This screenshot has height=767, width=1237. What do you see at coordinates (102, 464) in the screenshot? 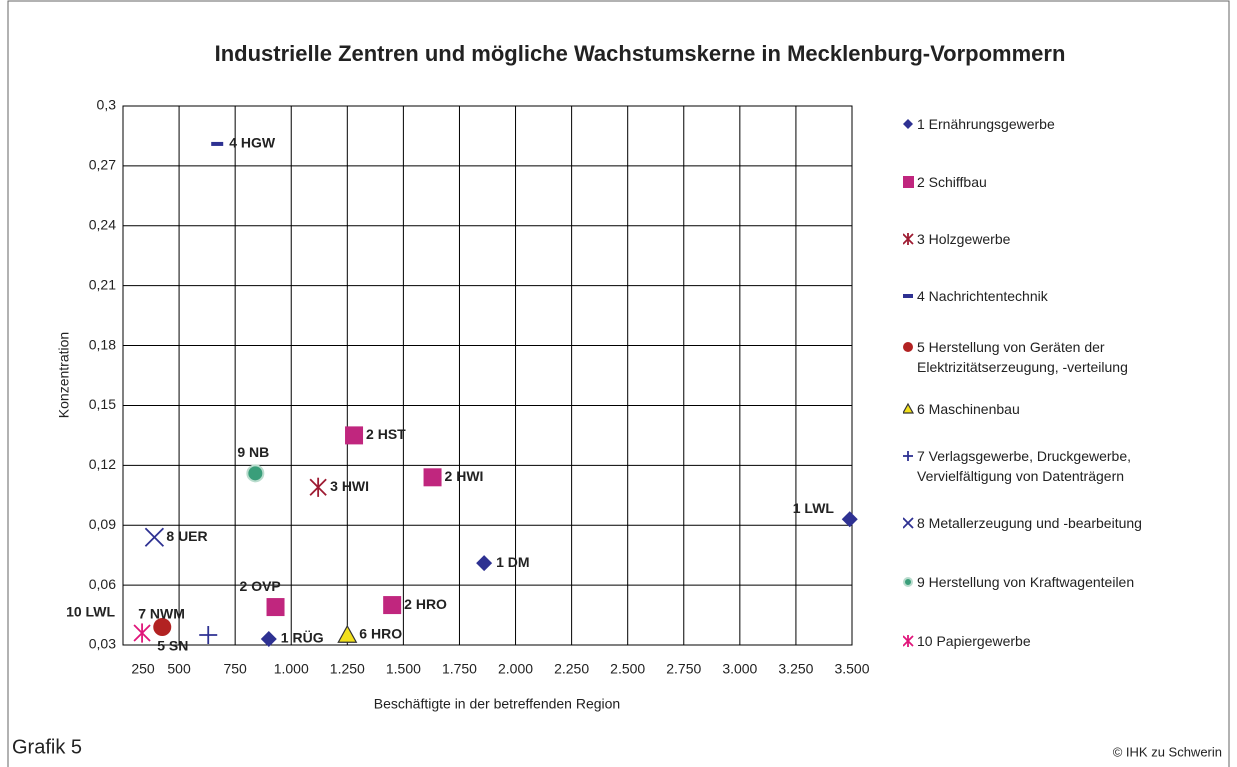
I see `y-tick-label: 0,12` at bounding box center [102, 464].